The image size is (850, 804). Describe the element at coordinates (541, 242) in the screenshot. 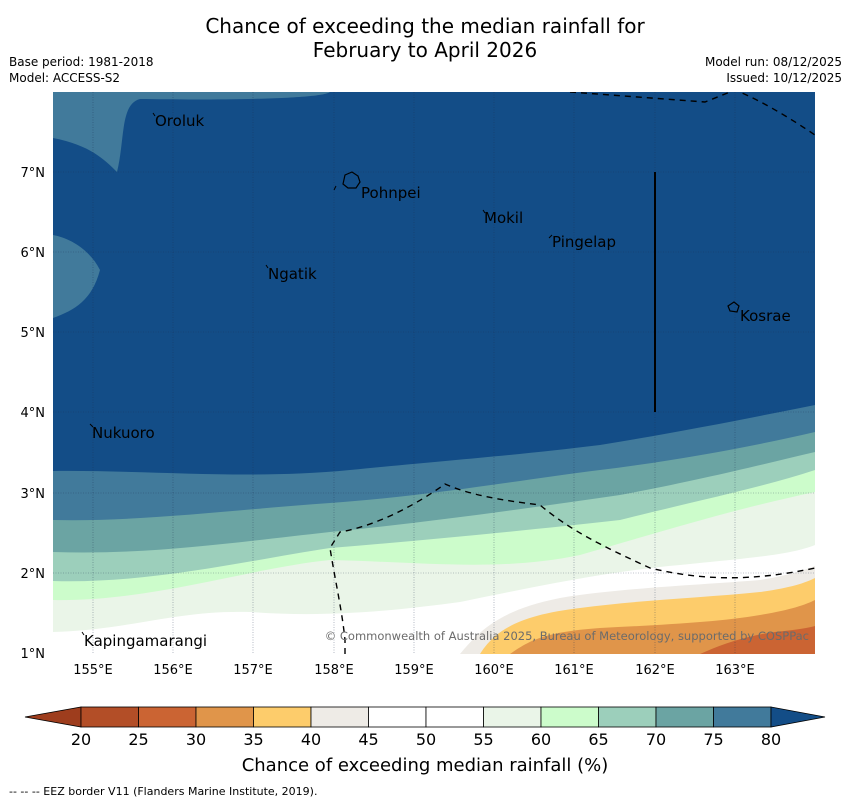

I see `islands` at that location.